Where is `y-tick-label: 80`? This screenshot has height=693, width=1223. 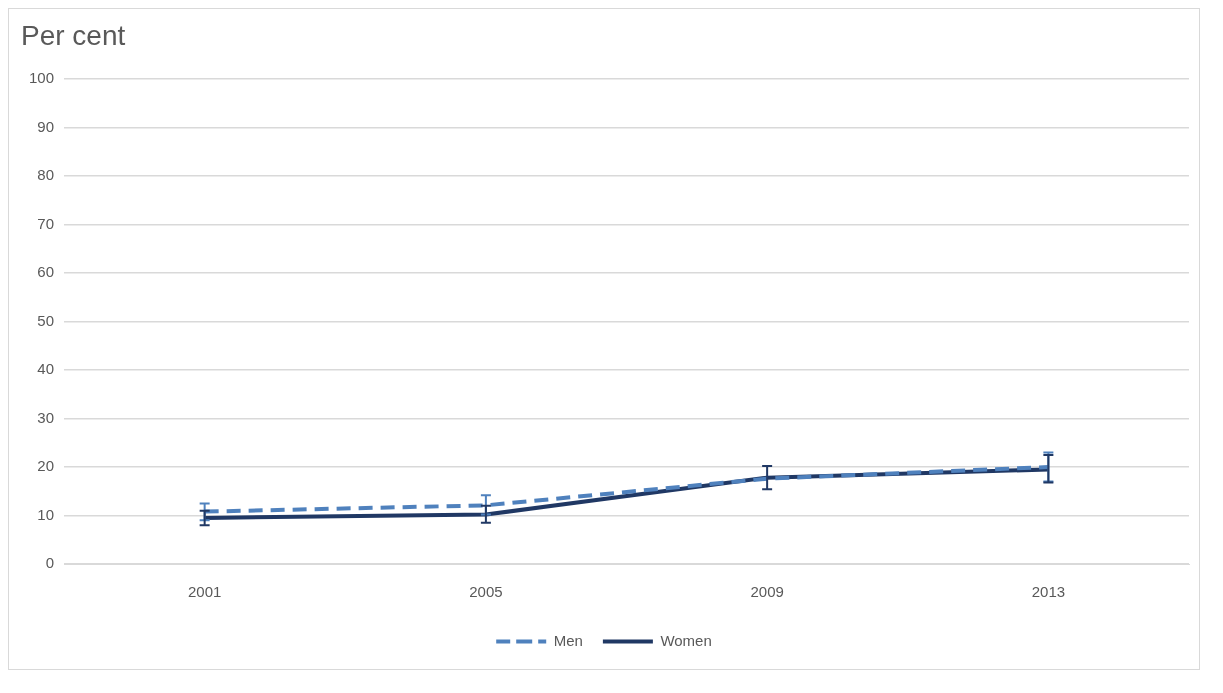
y-tick-label: 80 is located at coordinates (46, 175).